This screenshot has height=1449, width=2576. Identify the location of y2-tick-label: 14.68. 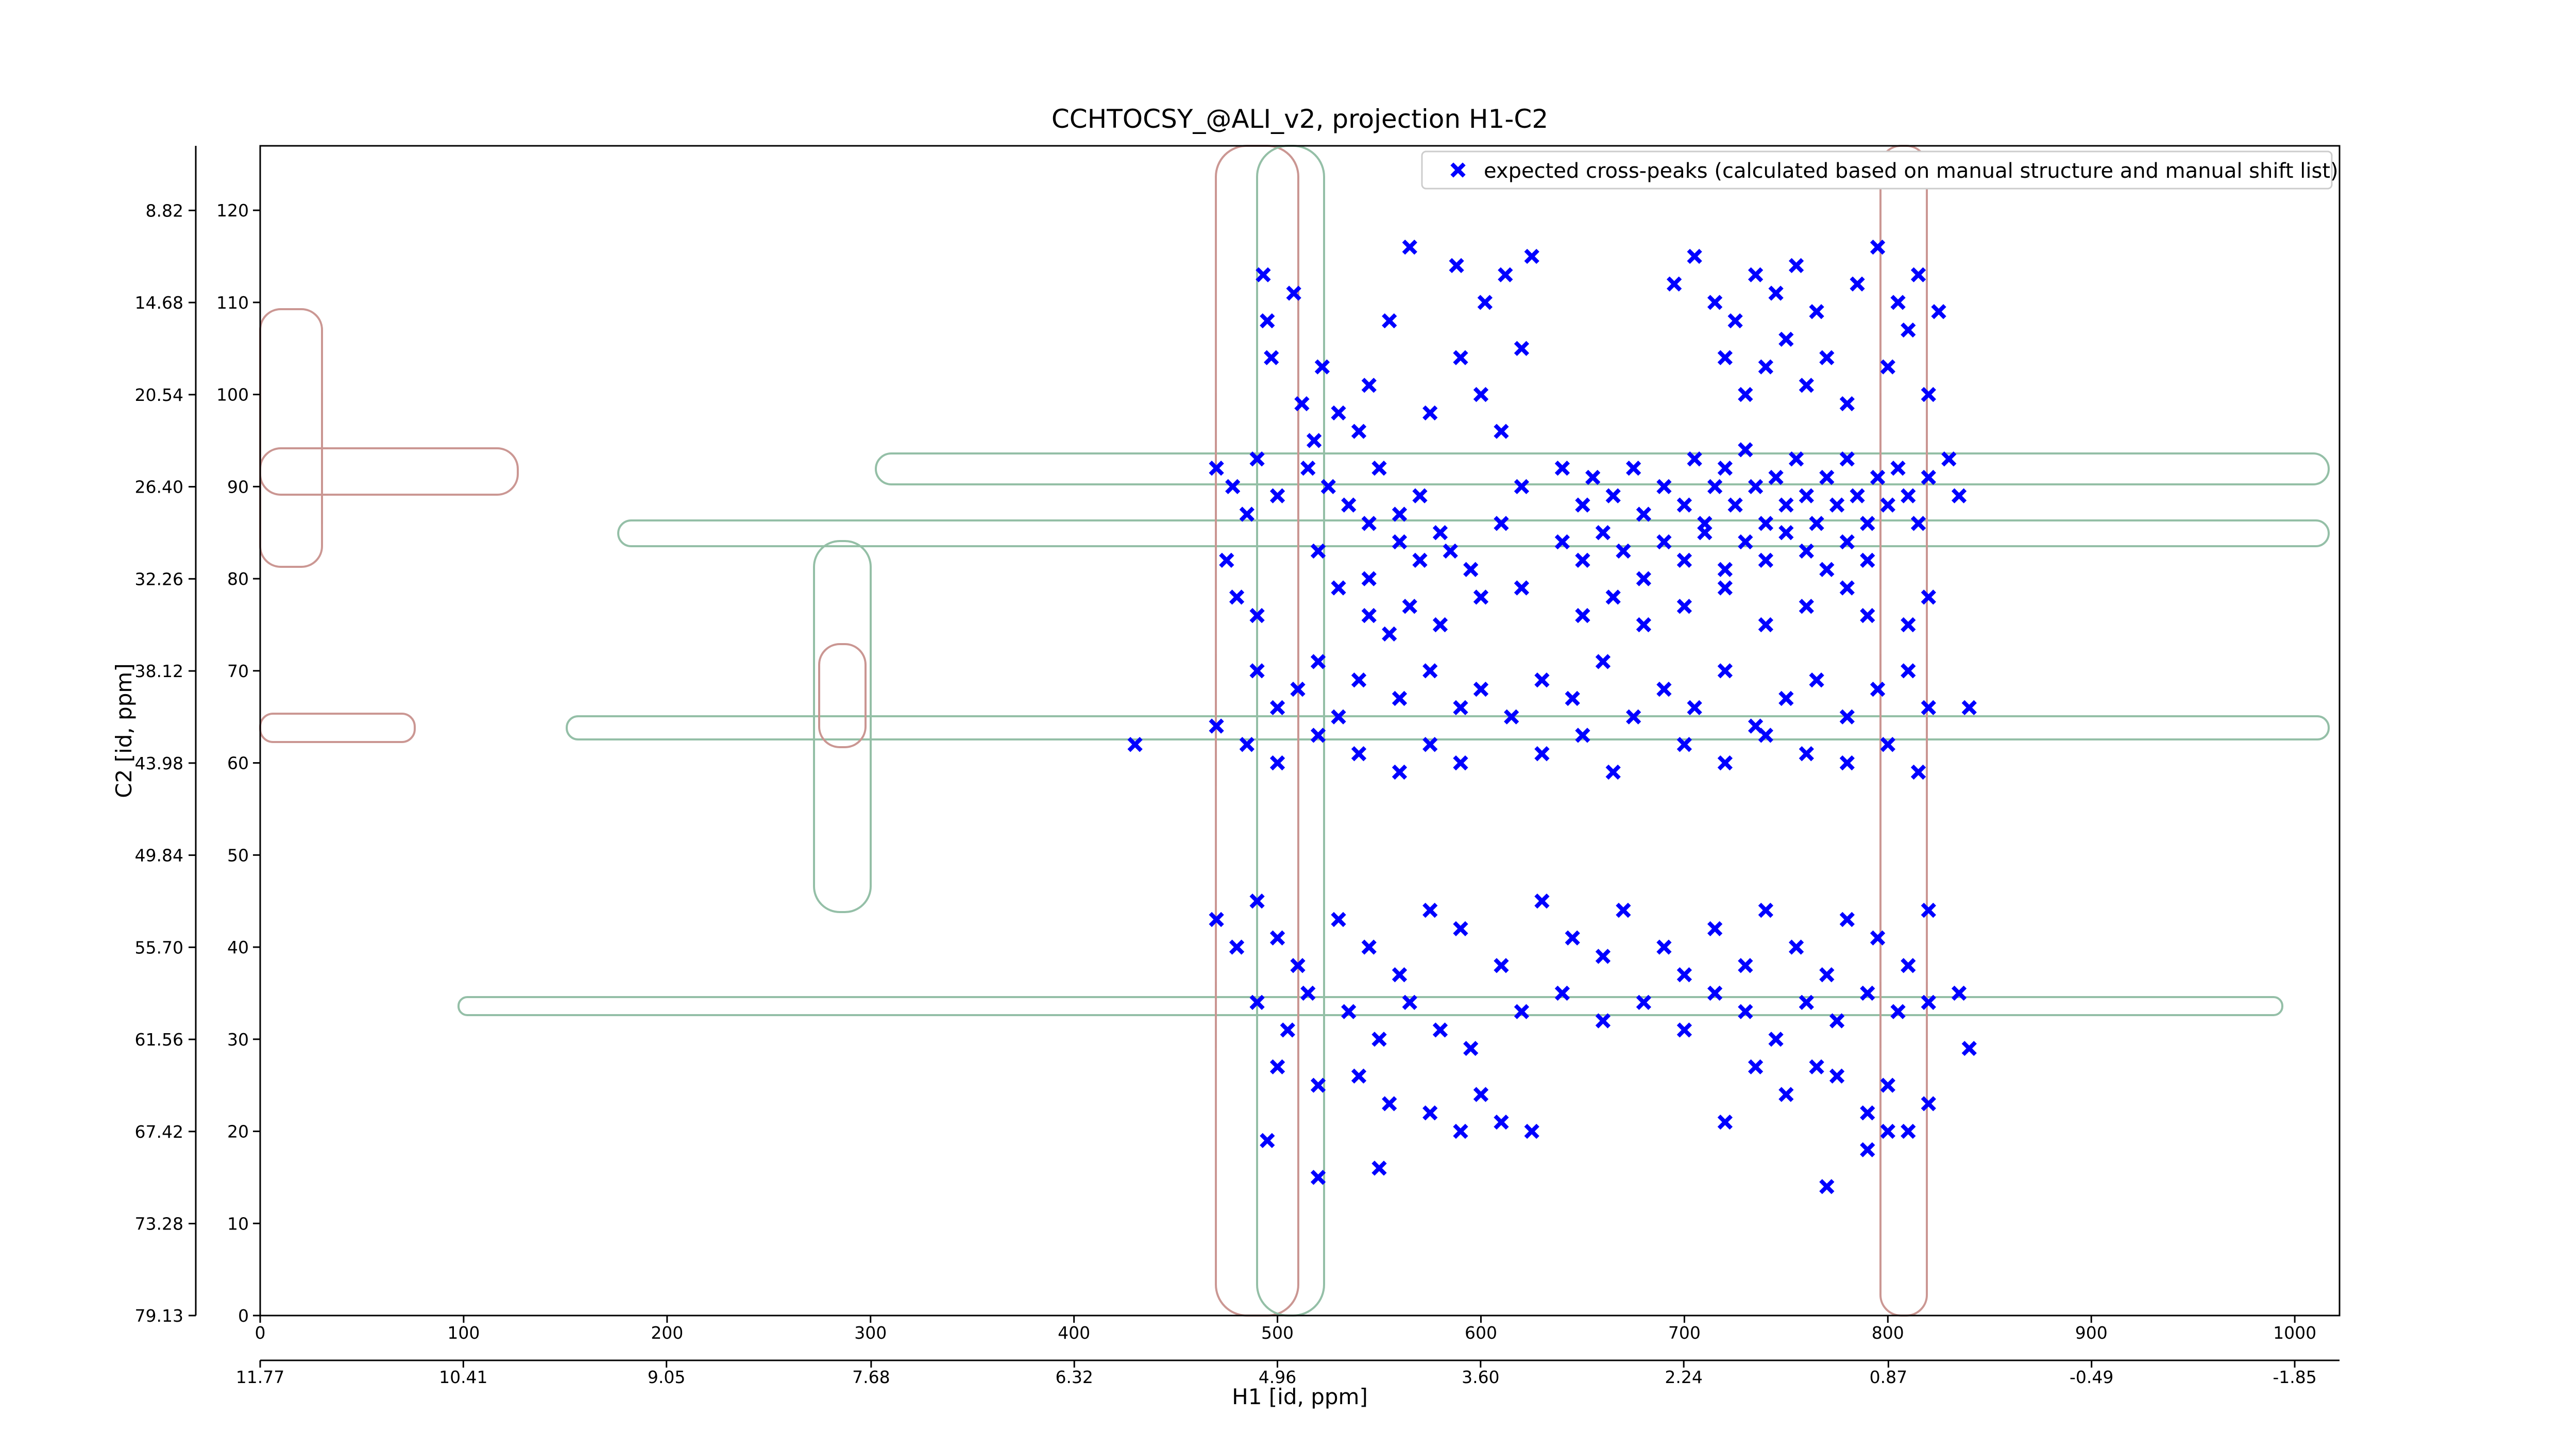
(159, 303).